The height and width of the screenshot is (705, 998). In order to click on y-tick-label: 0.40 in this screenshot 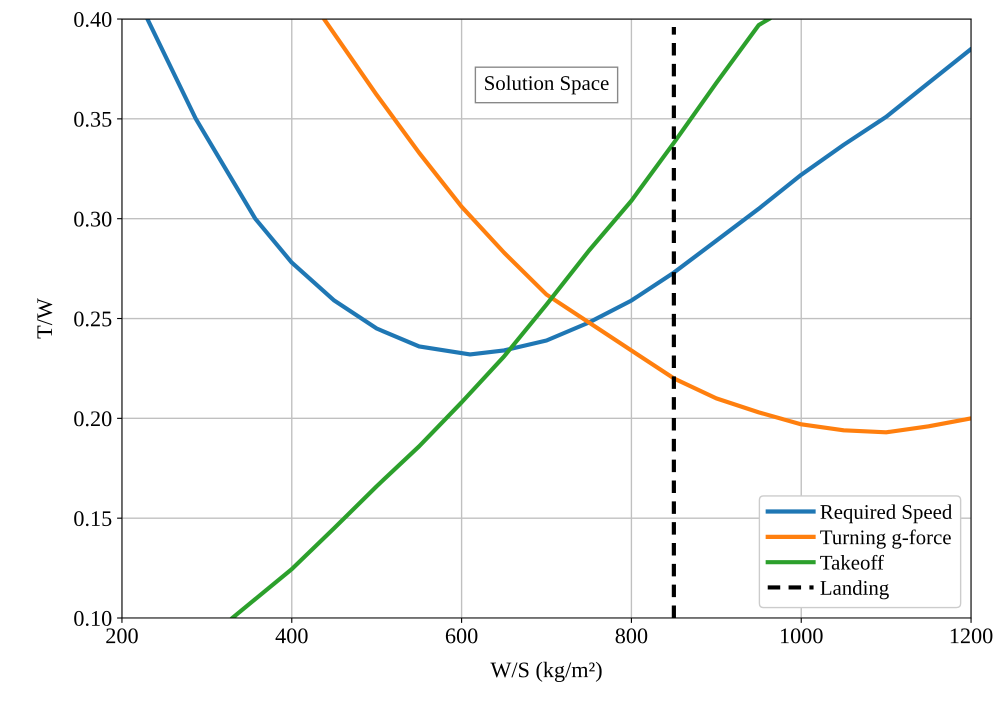, I will do `click(93, 20)`.